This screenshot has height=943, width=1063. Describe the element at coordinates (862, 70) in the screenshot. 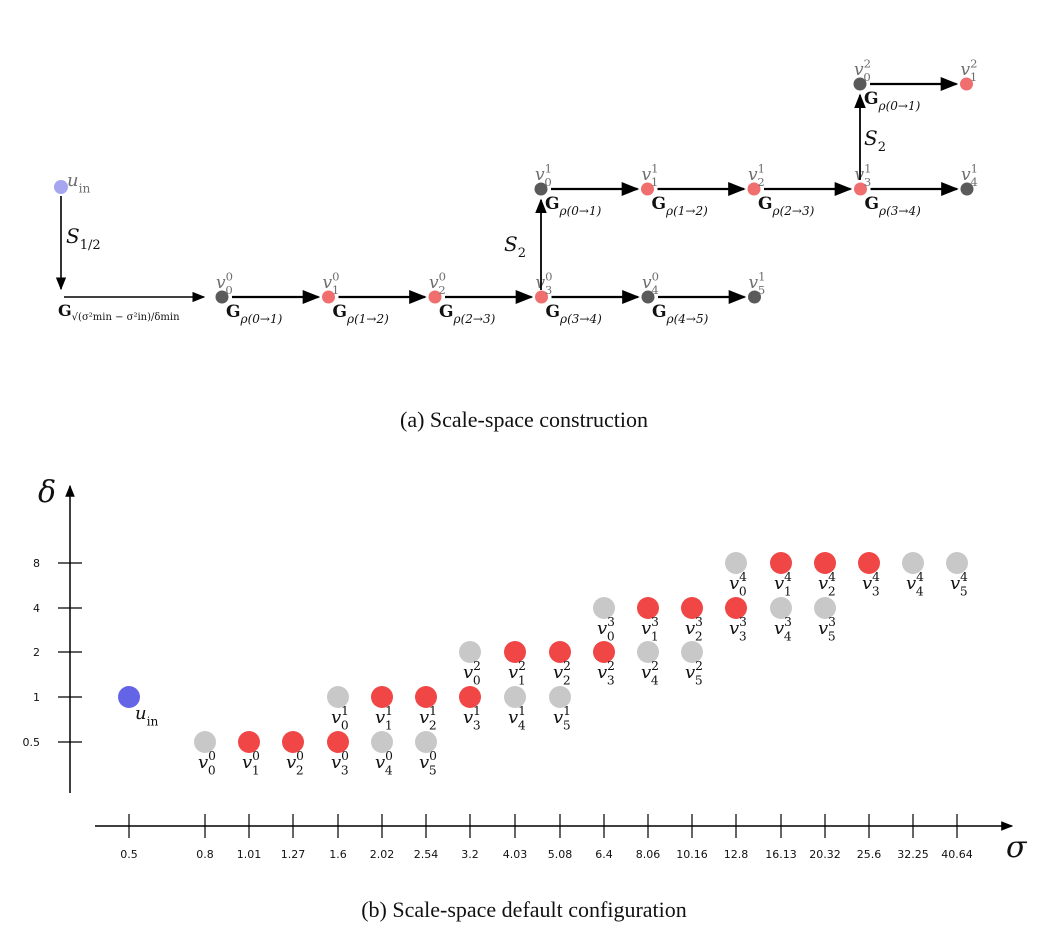

I see `node-label-o2-0: v2 0` at that location.